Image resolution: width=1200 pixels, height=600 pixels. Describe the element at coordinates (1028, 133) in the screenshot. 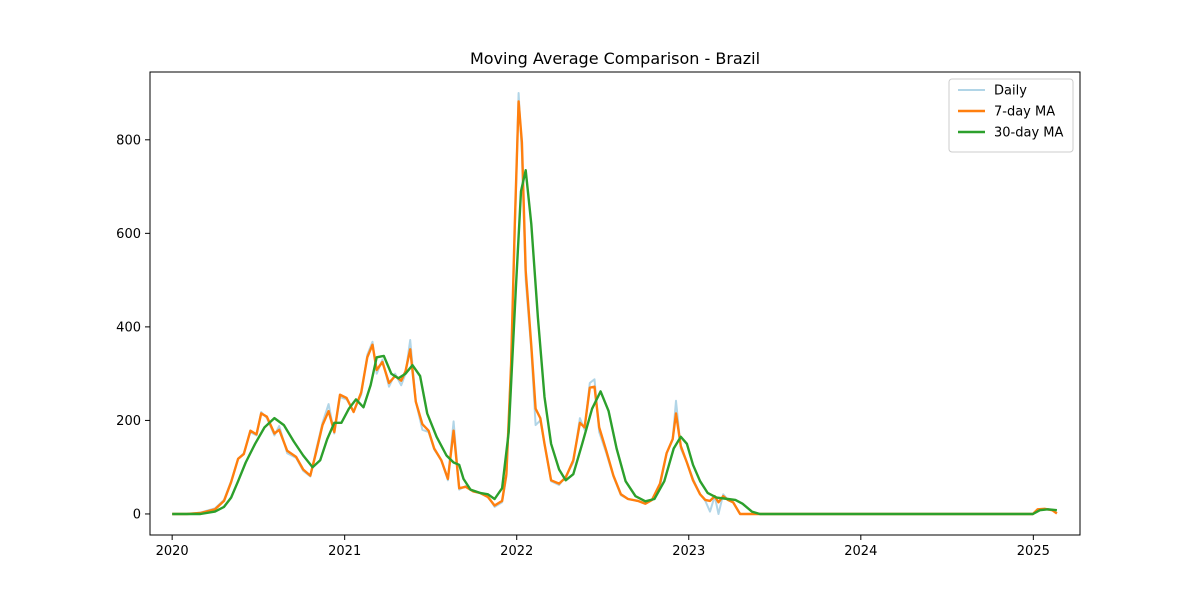

I see `legend-label: 30-day MA` at that location.